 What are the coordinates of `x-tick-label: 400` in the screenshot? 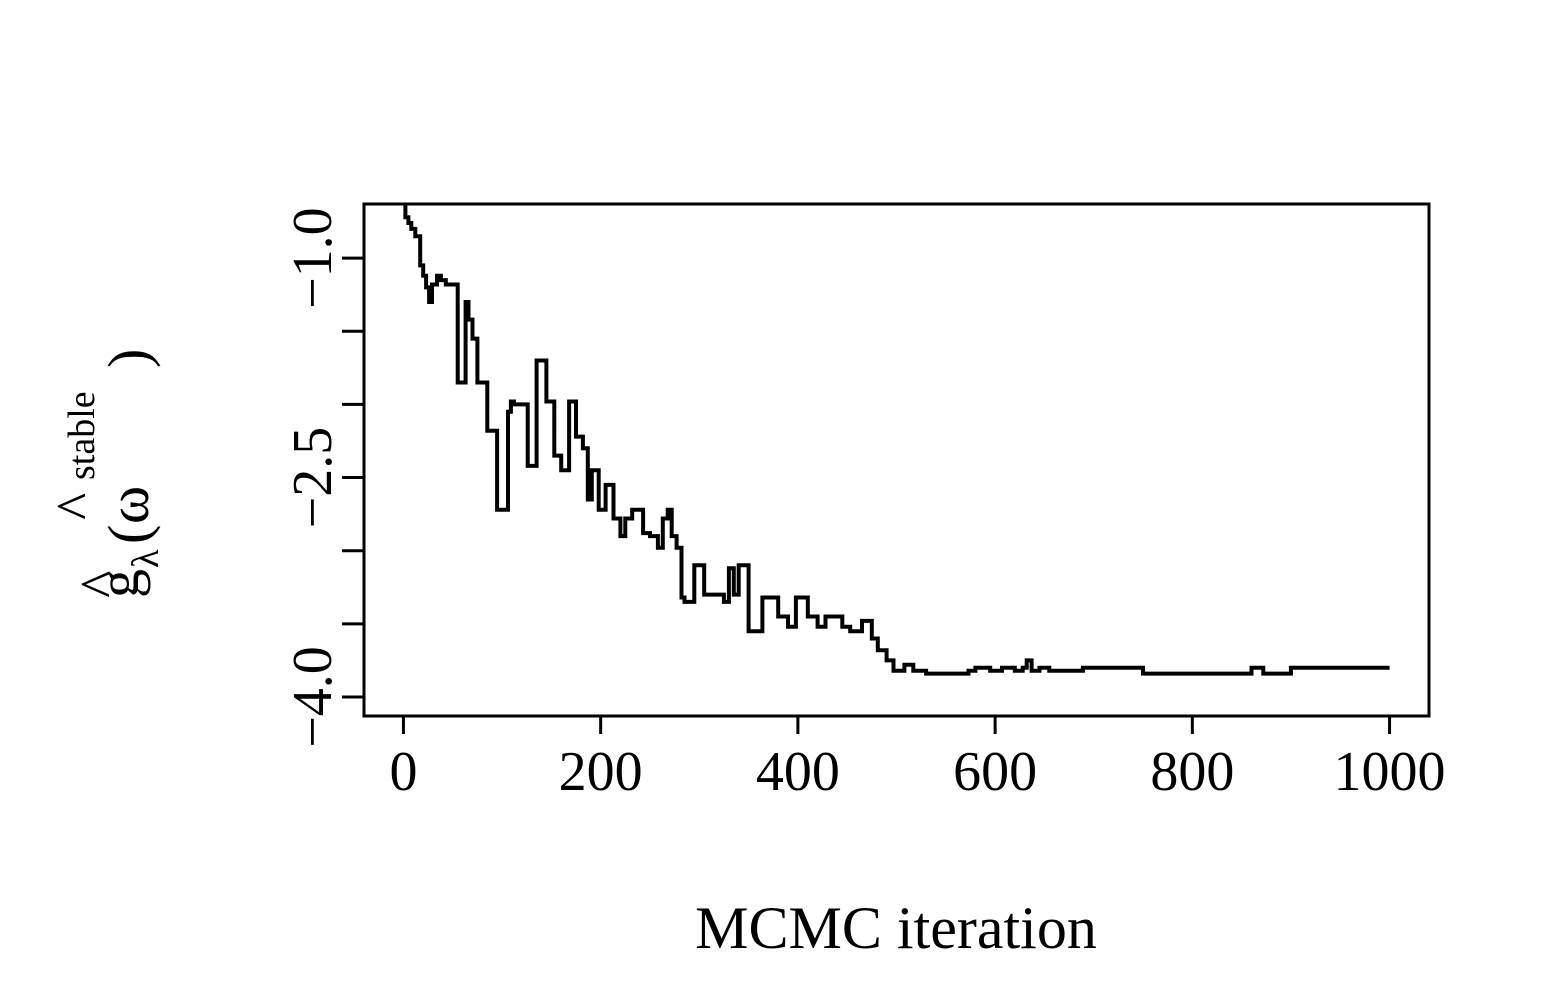 It's located at (798, 772).